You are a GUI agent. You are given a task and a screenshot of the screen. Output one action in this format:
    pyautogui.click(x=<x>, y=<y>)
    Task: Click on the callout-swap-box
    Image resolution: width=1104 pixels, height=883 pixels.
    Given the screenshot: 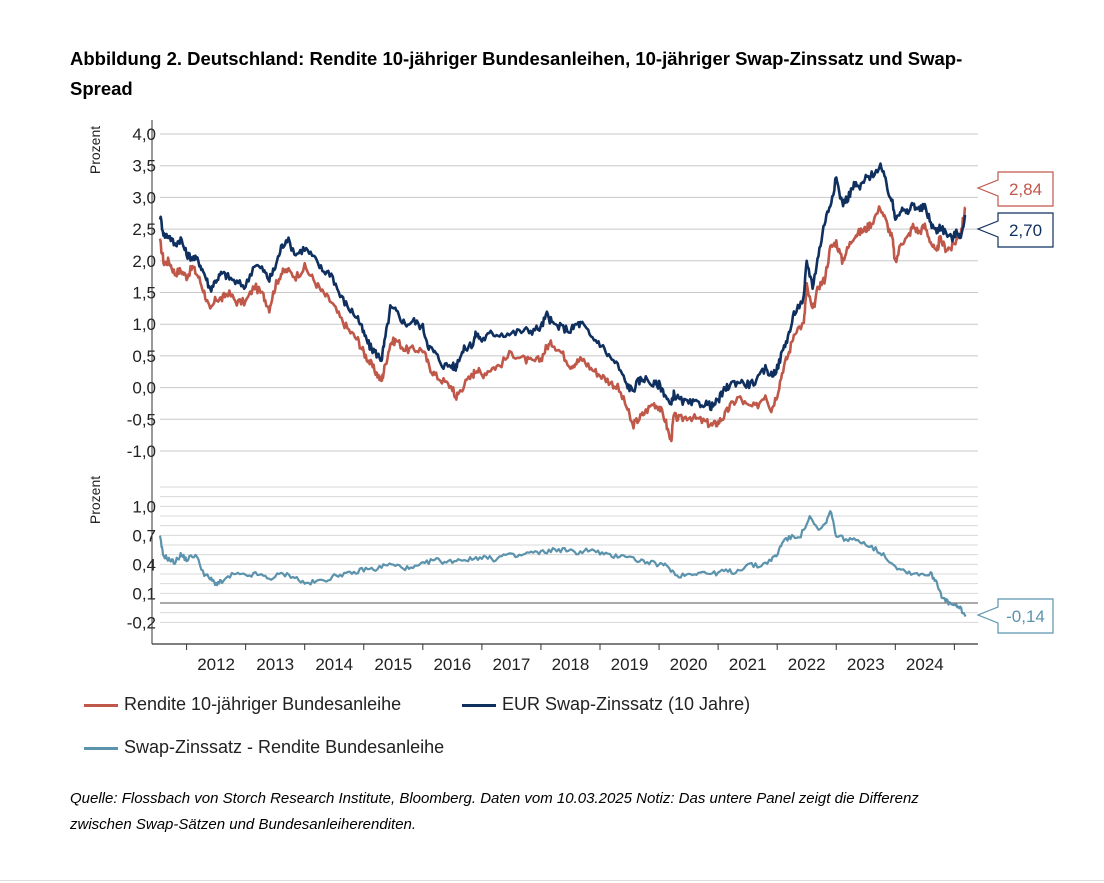 What is the action you would take?
    pyautogui.click(x=1015, y=230)
    